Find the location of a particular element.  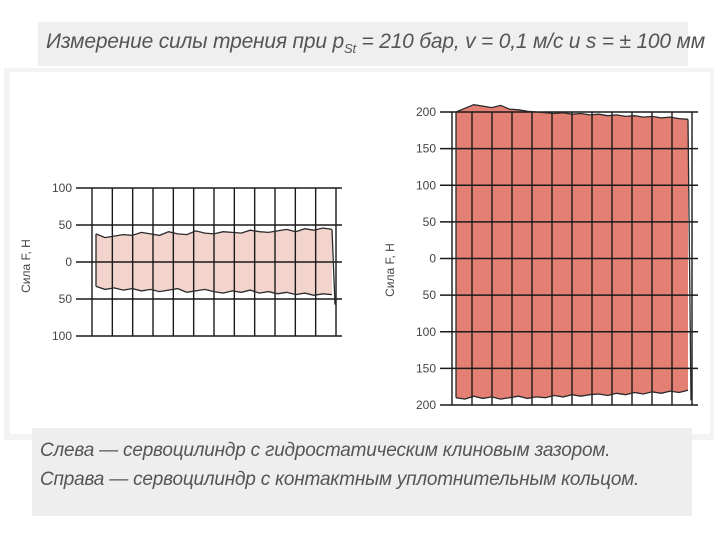

chart-0-ylabel: Сила F, Н is located at coordinates (26, 266).